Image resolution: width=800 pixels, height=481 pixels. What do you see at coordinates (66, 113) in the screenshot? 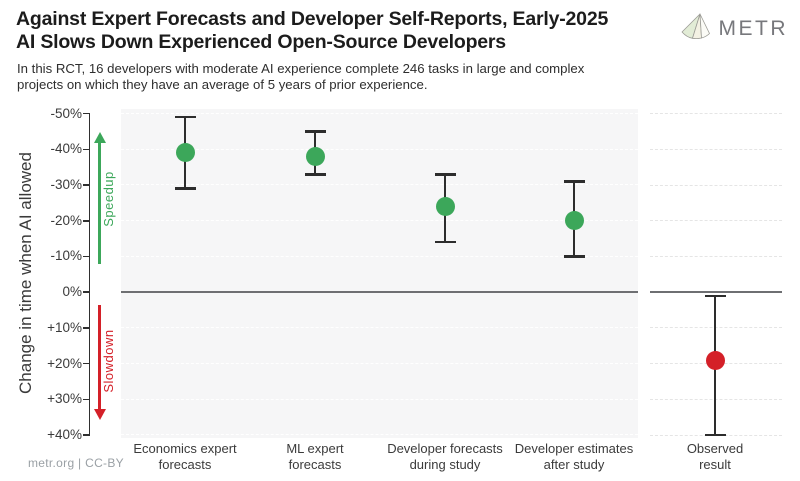
I see `y-tick-label: -50%` at bounding box center [66, 113].